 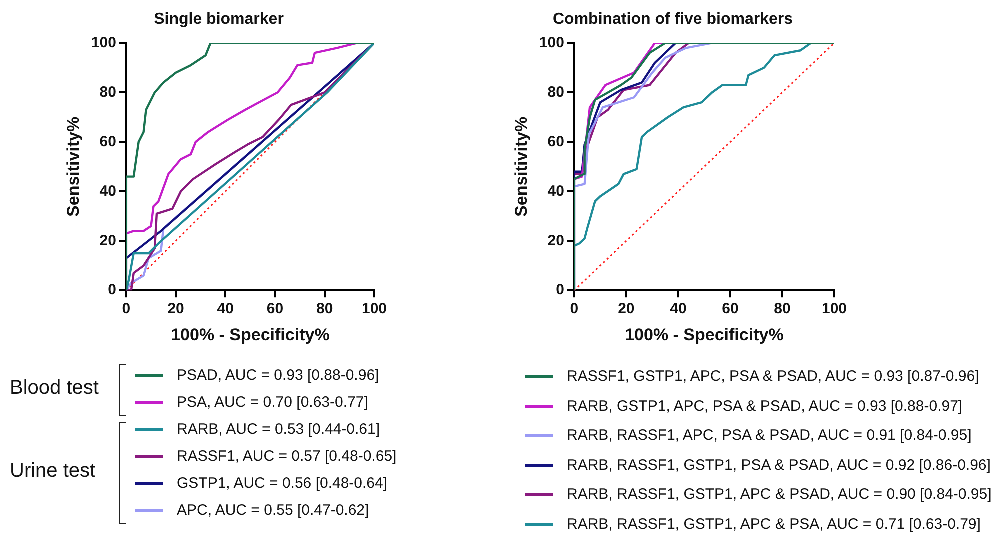 What do you see at coordinates (278, 375) in the screenshot?
I see `legend-label: PSAD, AUC = 0.93 [0.88-0.96]` at bounding box center [278, 375].